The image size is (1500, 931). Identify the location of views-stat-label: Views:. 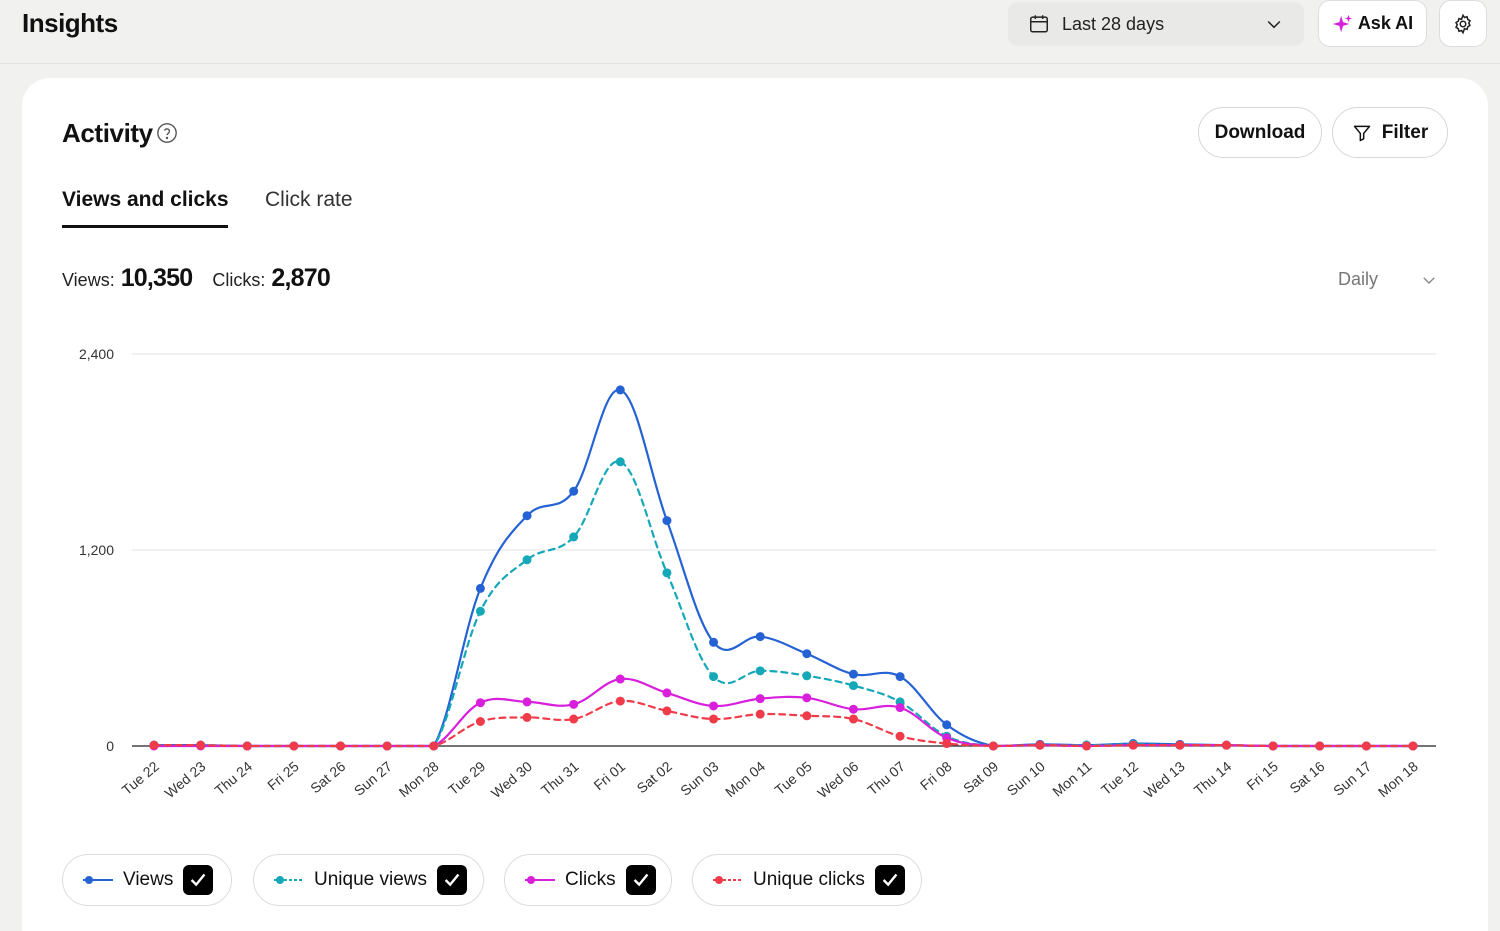
(88, 280).